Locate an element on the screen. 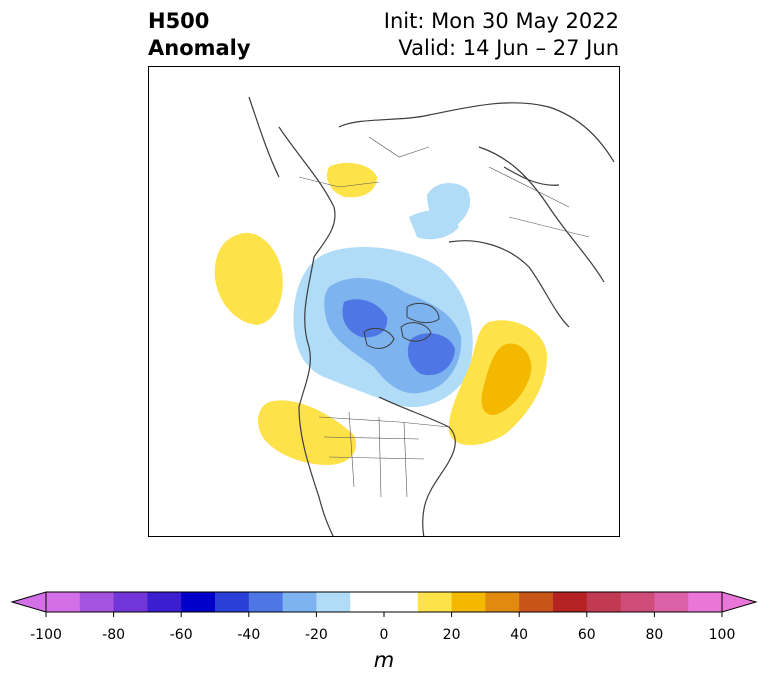 The image size is (768, 686). positive-anomaly-west-us is located at coordinates (306, 432).